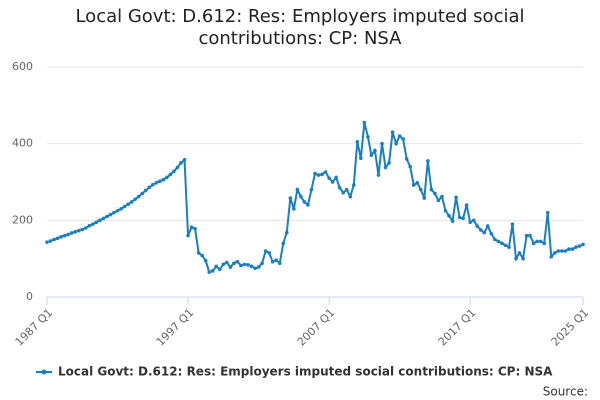  Describe the element at coordinates (175, 327) in the screenshot. I see `x-tick-label: 1997 Q1` at that location.